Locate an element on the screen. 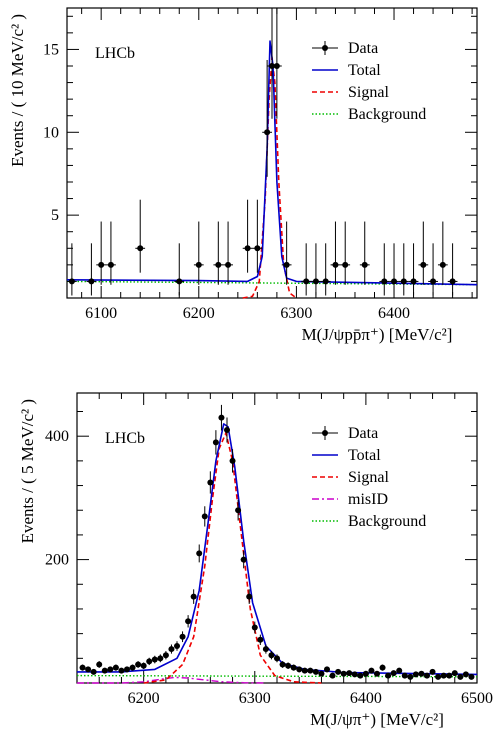  y-tick-label: 10 is located at coordinates (51, 132).